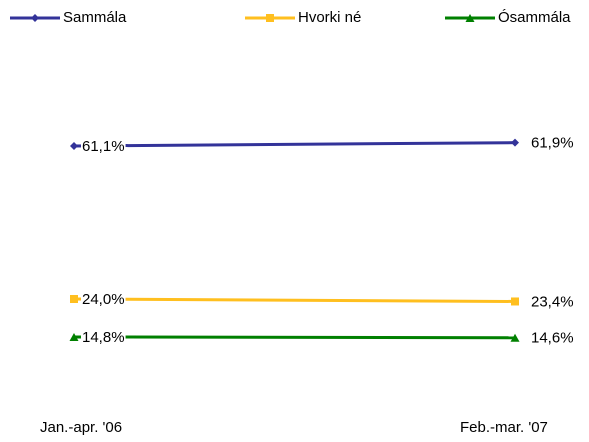 The height and width of the screenshot is (442, 589). What do you see at coordinates (534, 17) in the screenshot?
I see `legend-label: Ósammála` at bounding box center [534, 17].